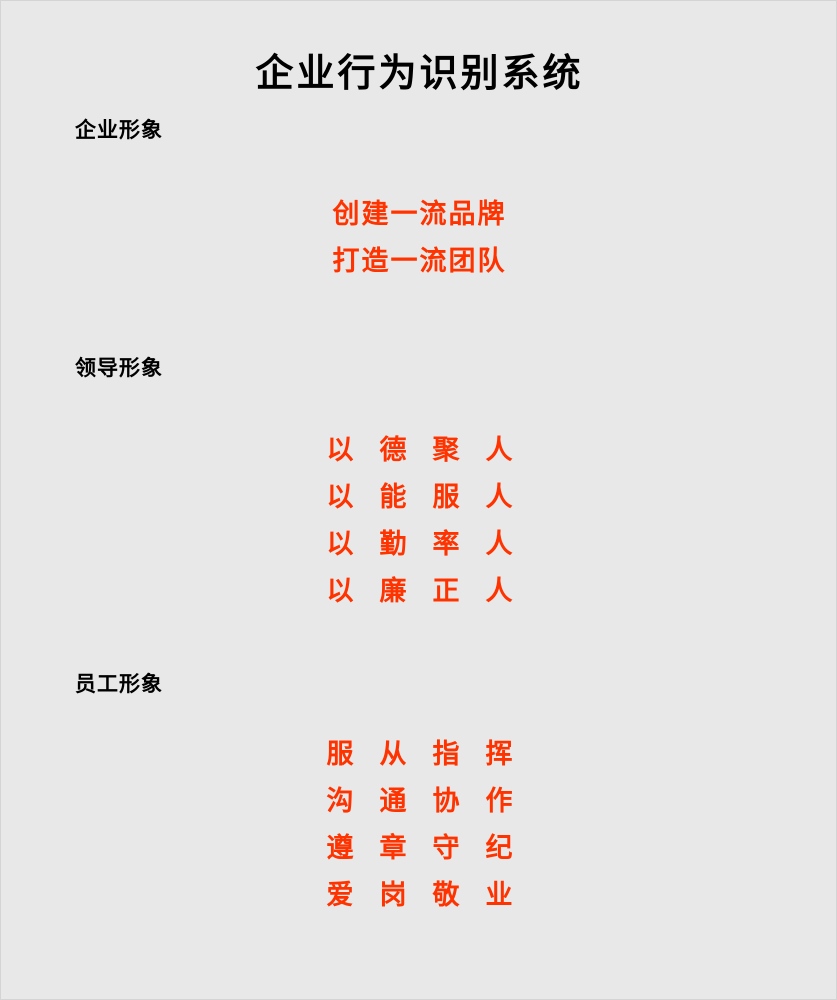  Describe the element at coordinates (432, 848) in the screenshot. I see `slogan-item: 遵章守纪` at that location.